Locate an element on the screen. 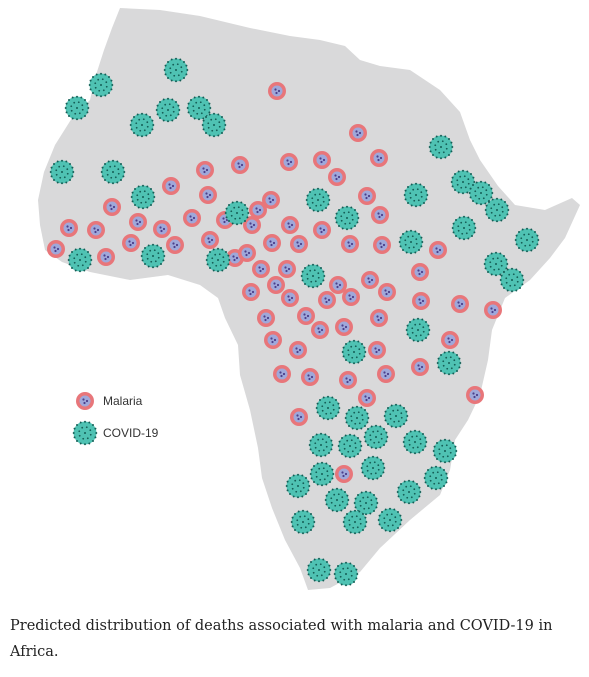 The height and width of the screenshot is (677, 589). legend-item-malaria: Malaria is located at coordinates (115, 401).